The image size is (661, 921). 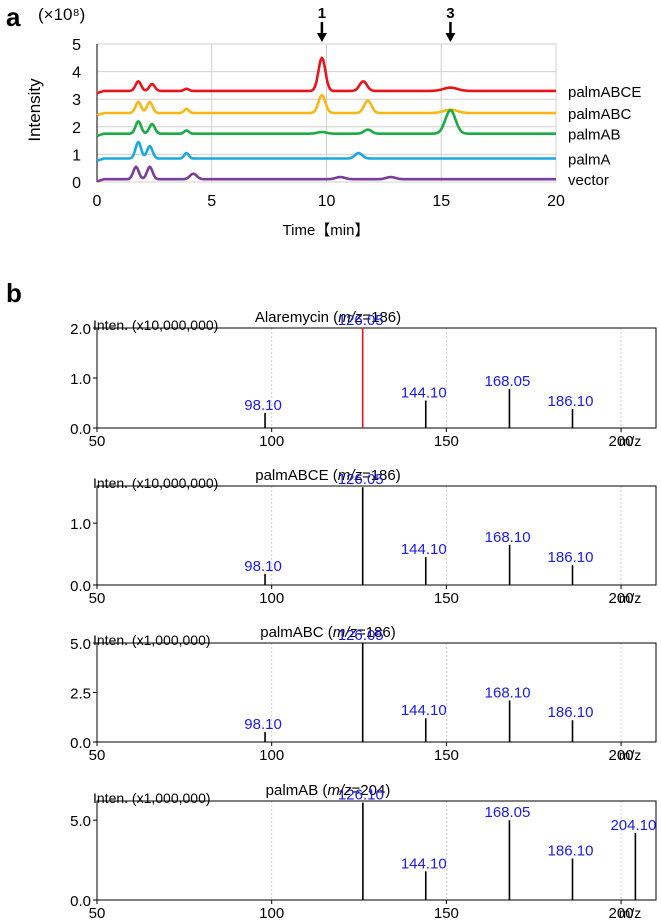 What do you see at coordinates (328, 475) in the screenshot?
I see `spectrum-title: palmABCE (m/z=186)` at bounding box center [328, 475].